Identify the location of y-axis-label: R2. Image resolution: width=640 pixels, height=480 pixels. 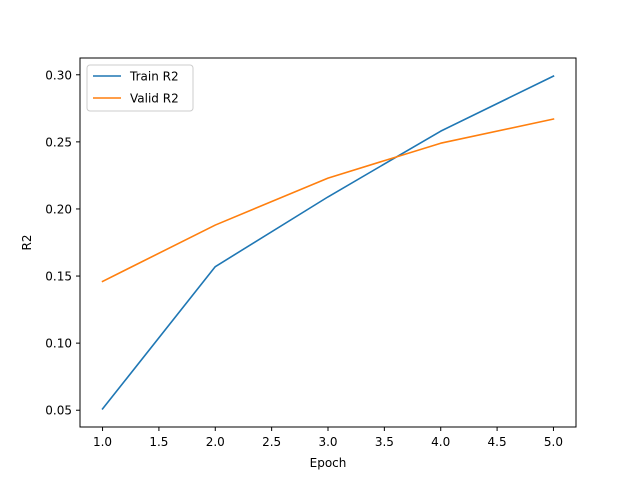
(27, 243).